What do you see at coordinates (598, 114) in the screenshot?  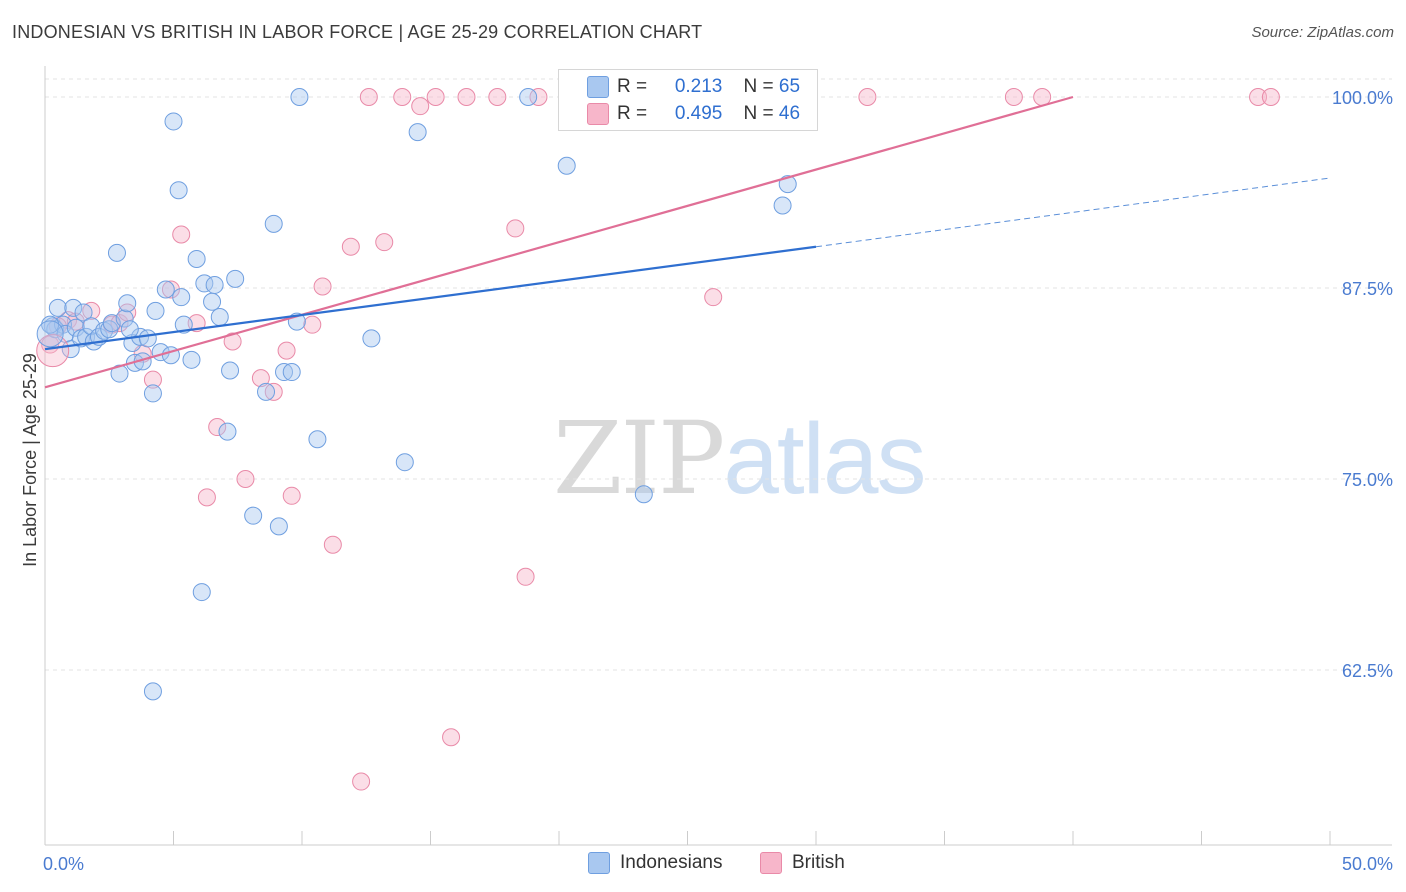 I see `legend-swatch-british` at bounding box center [598, 114].